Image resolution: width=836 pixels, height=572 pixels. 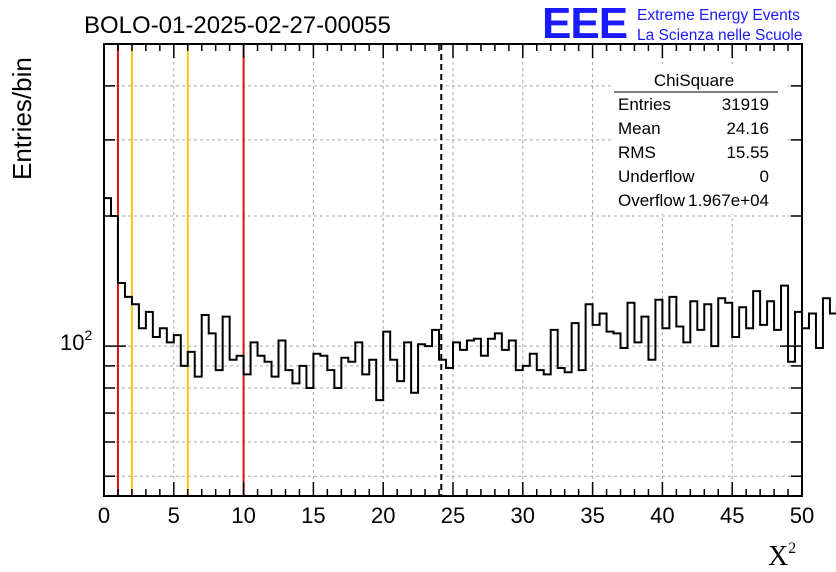 I want to click on x-tick-label: 50, so click(x=802, y=515).